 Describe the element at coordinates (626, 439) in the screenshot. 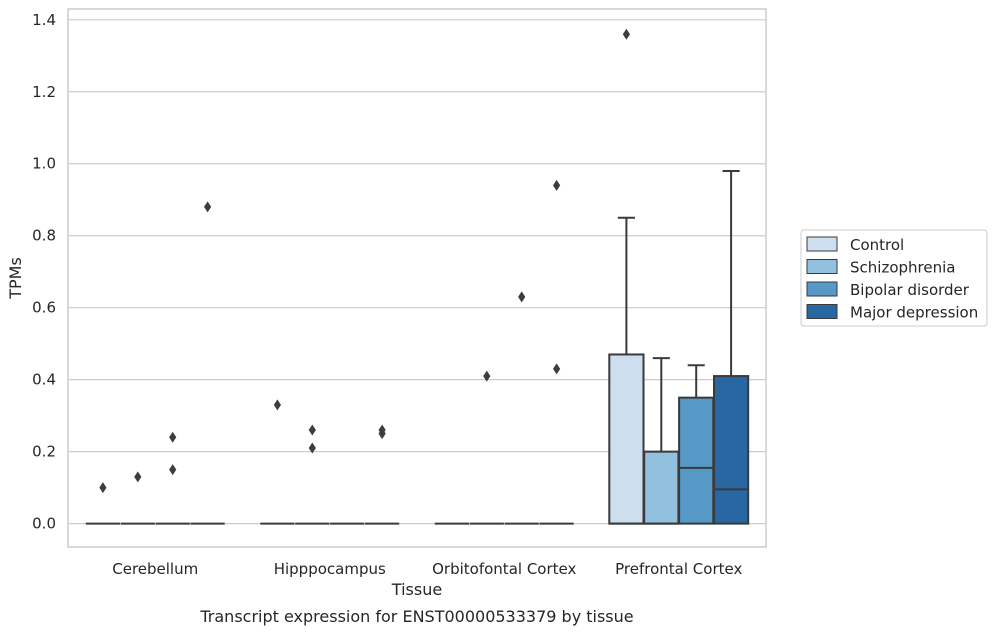

I see `box-control` at that location.